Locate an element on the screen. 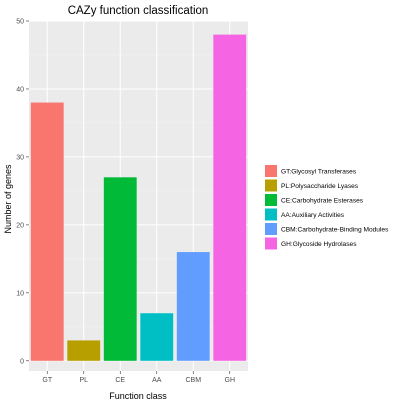  chart-title: CAZy function classification is located at coordinates (138, 11).